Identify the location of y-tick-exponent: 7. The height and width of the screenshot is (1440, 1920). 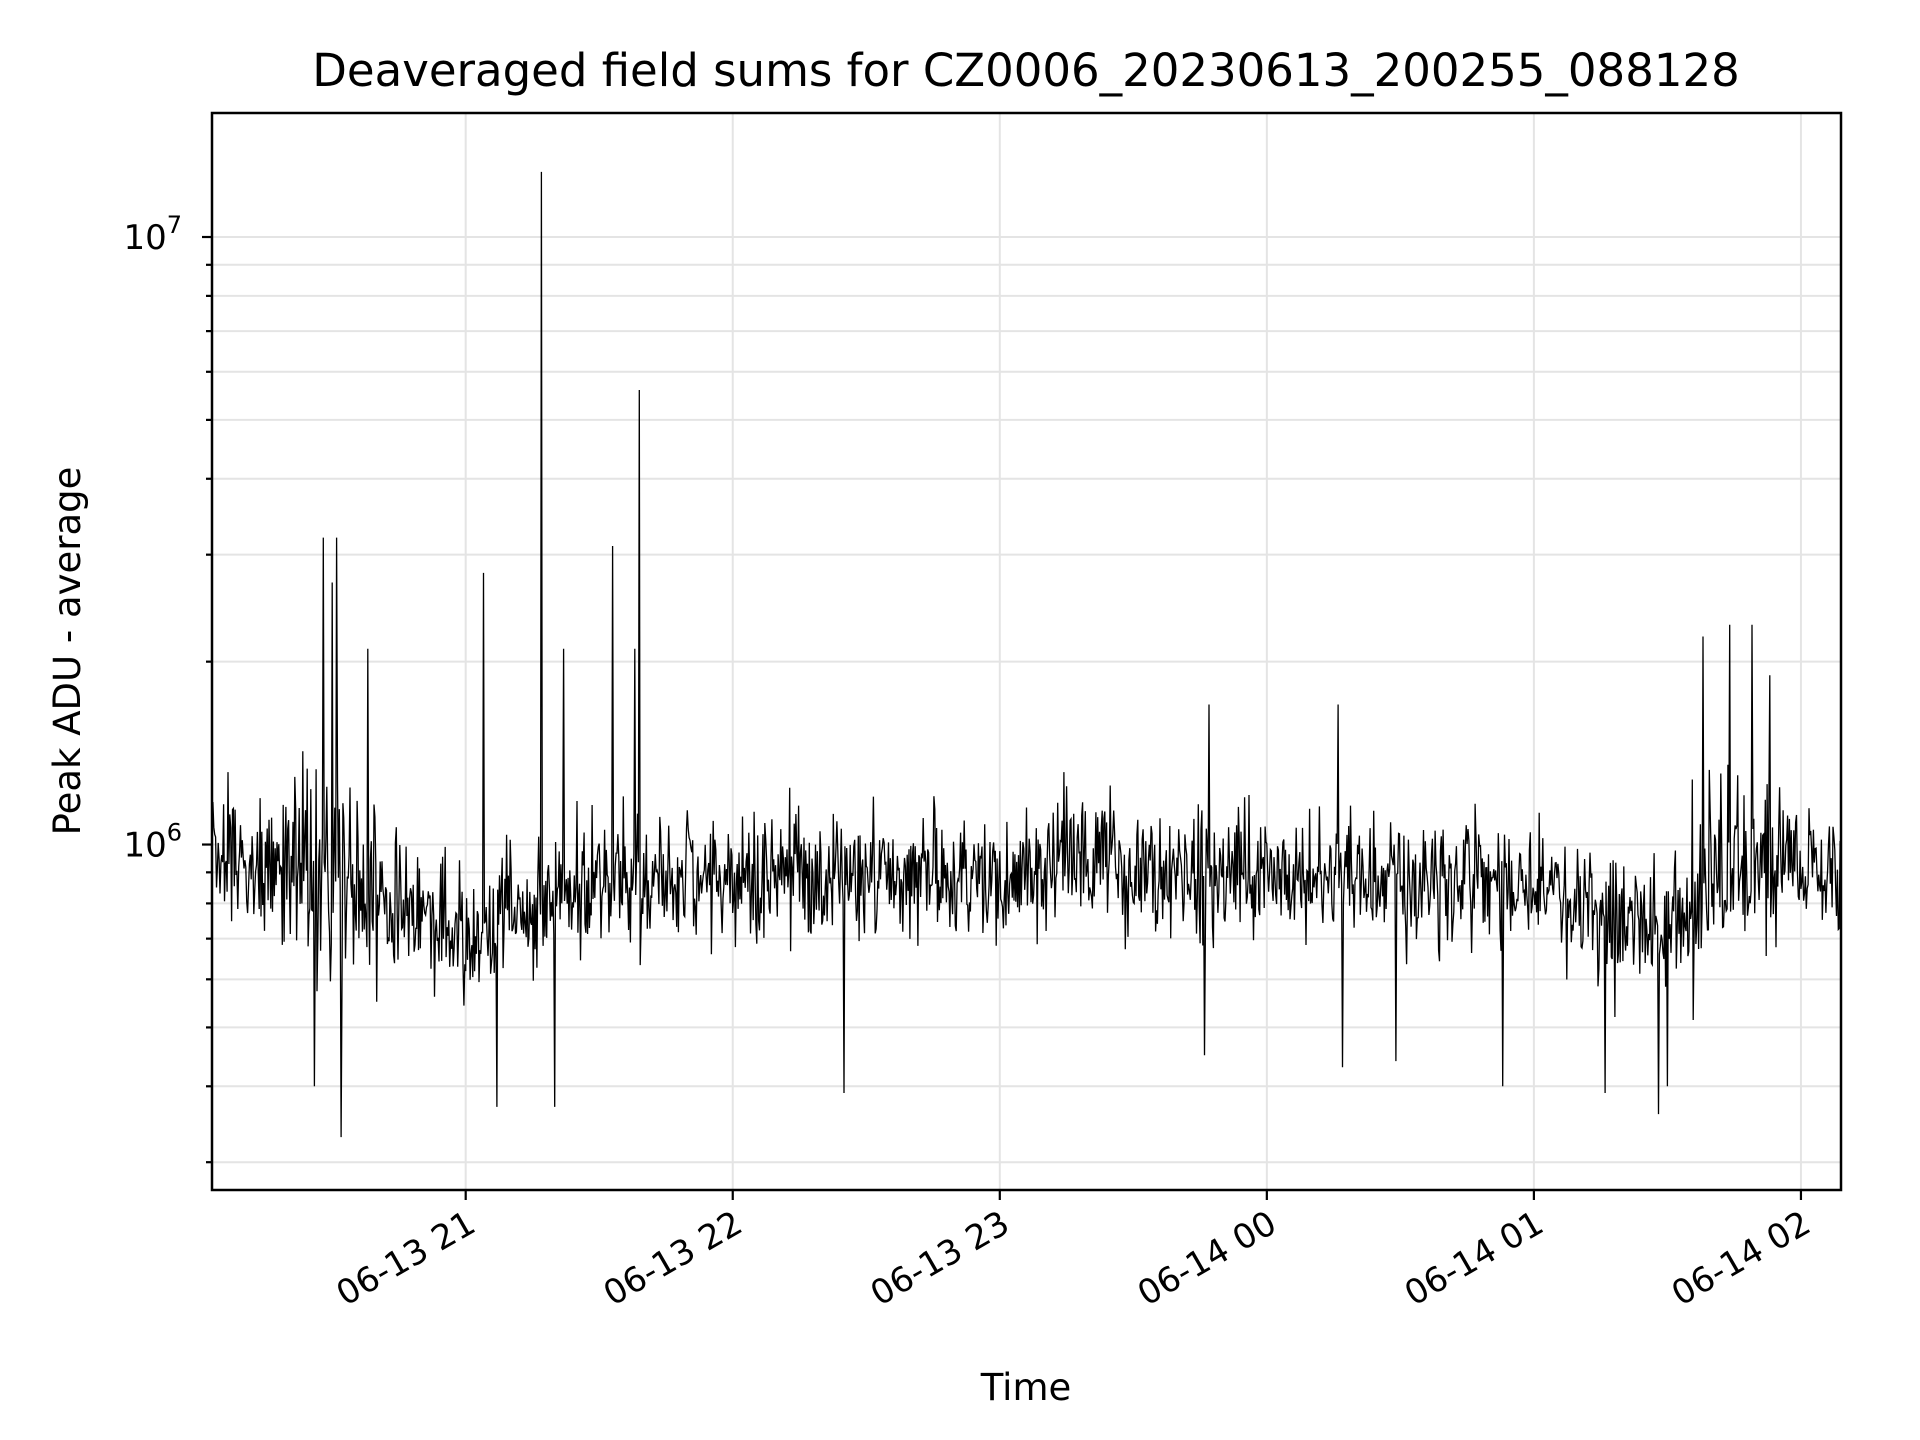
(174, 225).